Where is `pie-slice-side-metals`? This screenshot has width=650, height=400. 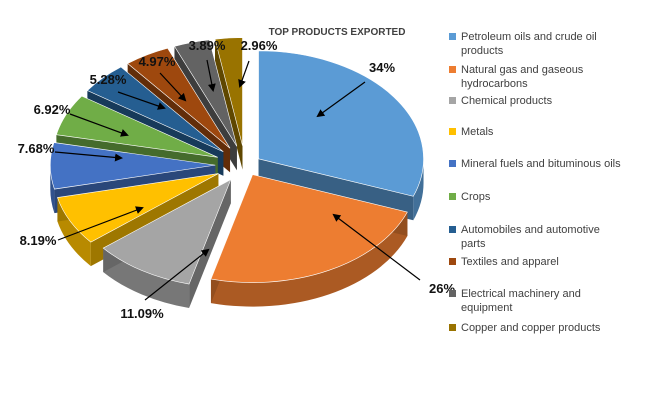
pie-slice-side-metals is located at coordinates (74, 232).